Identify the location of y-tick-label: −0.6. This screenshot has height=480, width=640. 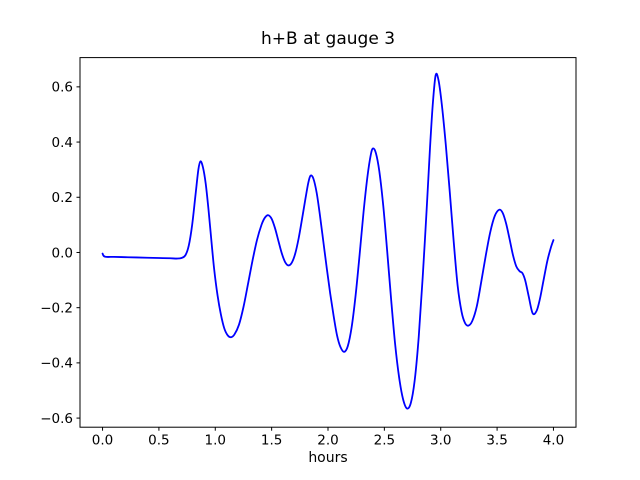
(56, 419).